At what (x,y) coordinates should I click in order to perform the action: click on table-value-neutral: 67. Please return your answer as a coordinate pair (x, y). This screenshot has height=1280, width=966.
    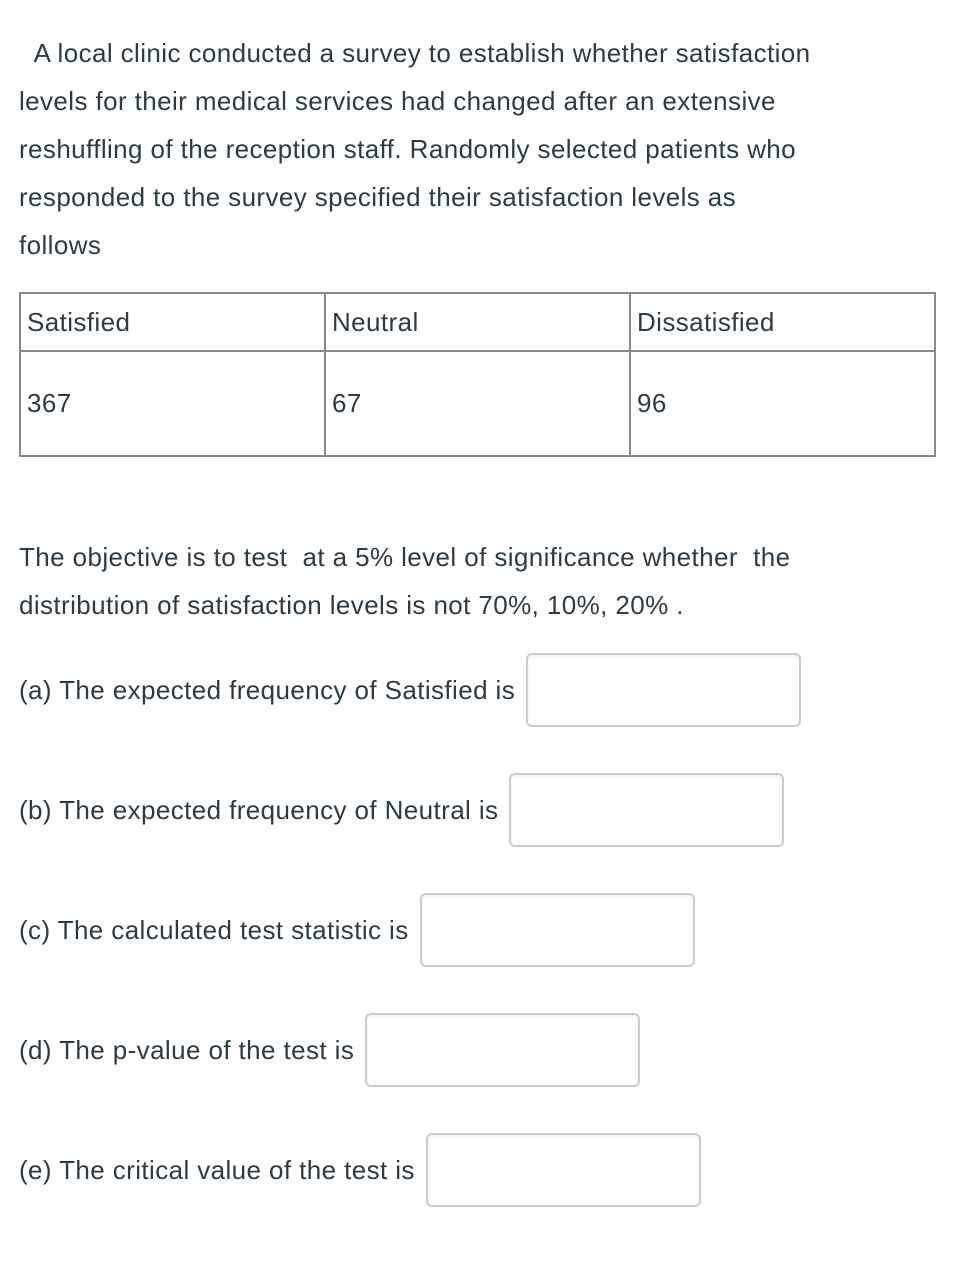
    Looking at the image, I should click on (477, 403).